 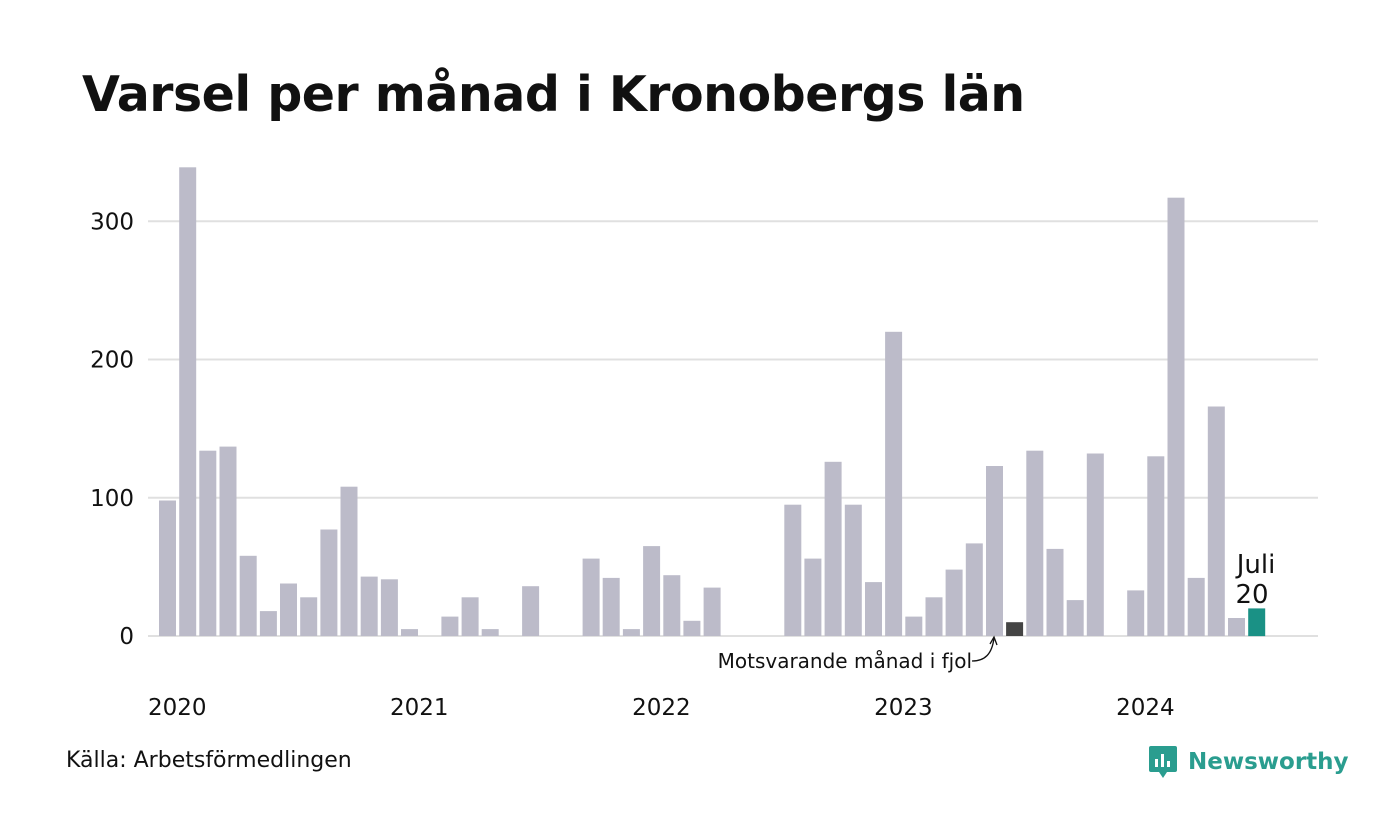 I want to click on x-tick-label: 2020, so click(x=177, y=708).